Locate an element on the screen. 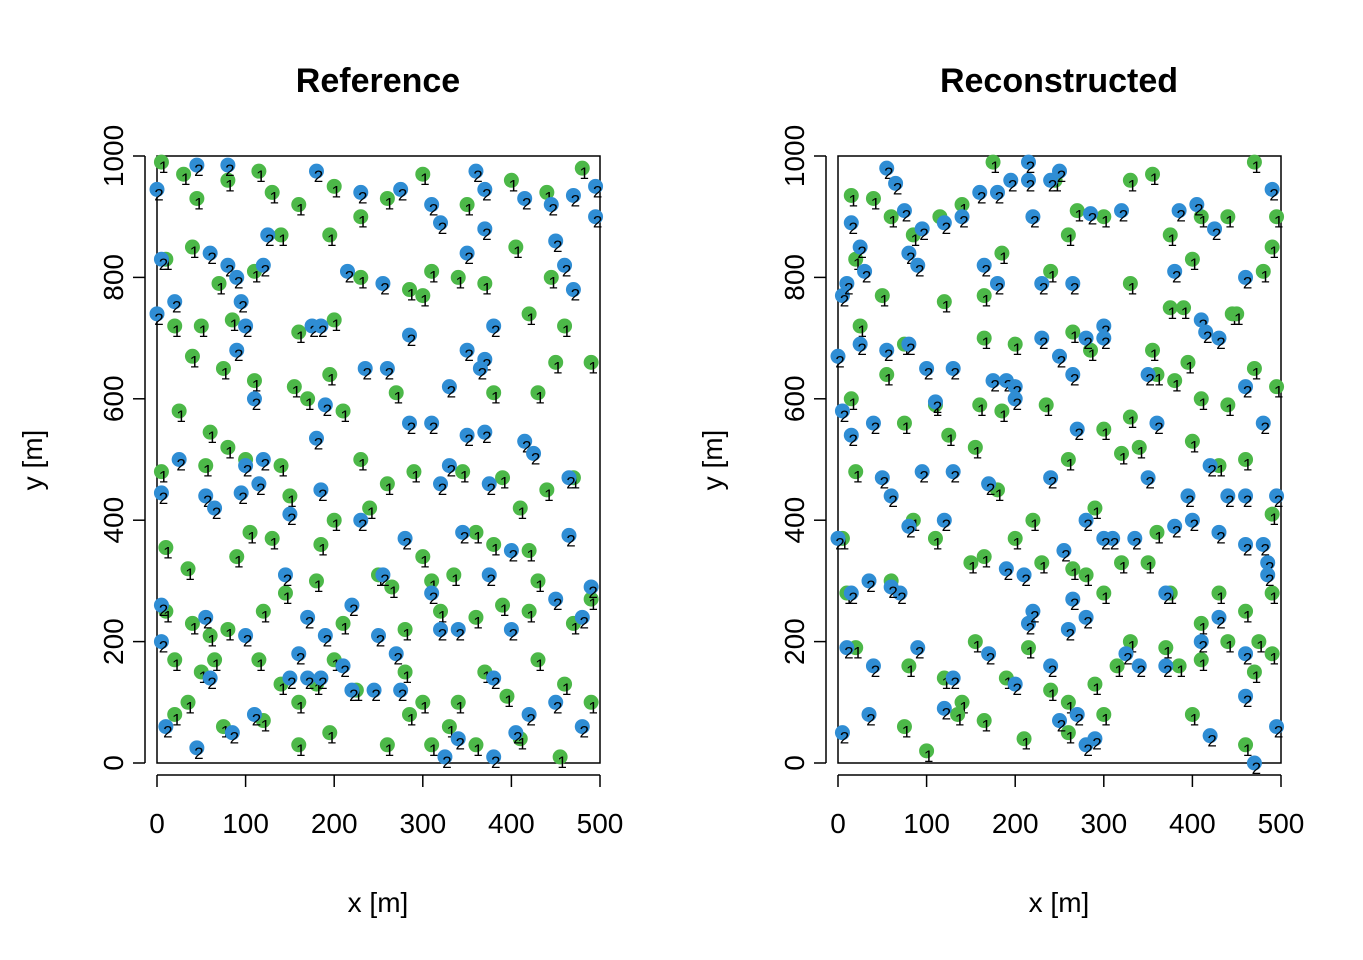 The width and height of the screenshot is (1363, 960). x-tick-label: 300 is located at coordinates (1103, 823).